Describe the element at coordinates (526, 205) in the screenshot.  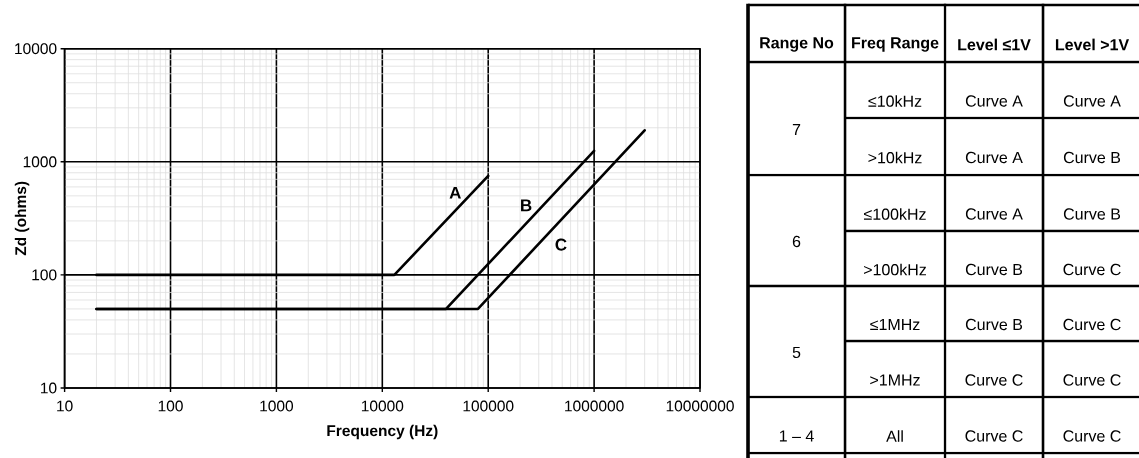
I see `series-label: B` at that location.